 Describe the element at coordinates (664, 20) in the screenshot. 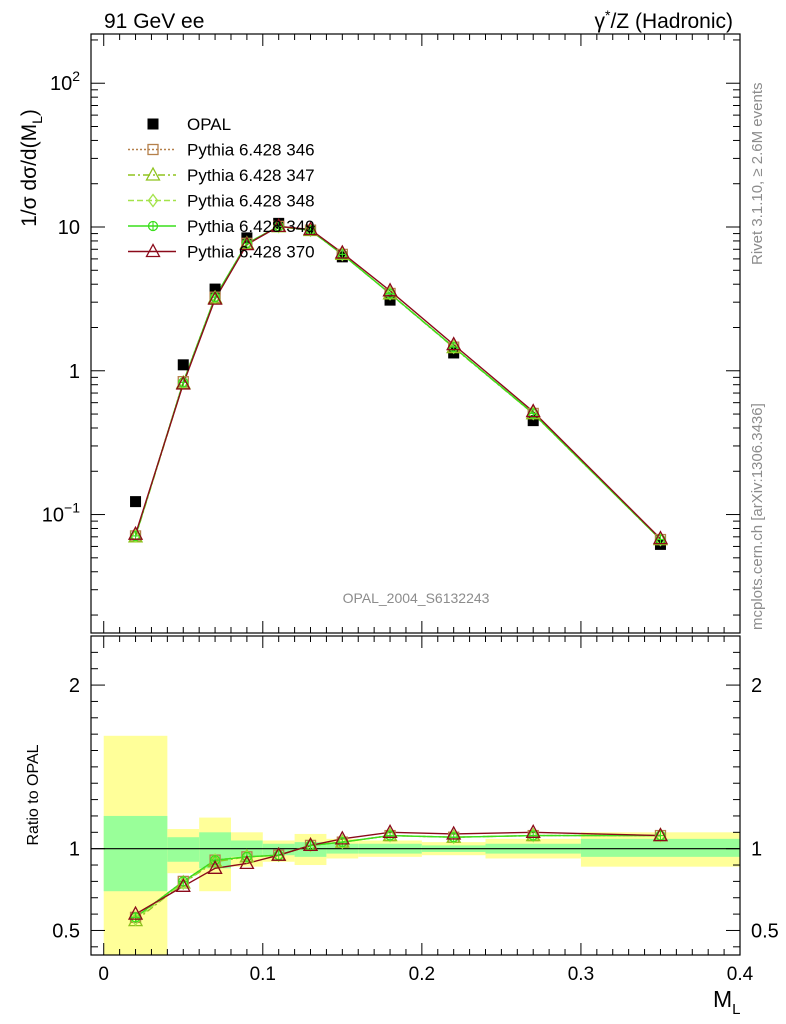

I see `header-right: γ*/Z (Hadronic)` at that location.